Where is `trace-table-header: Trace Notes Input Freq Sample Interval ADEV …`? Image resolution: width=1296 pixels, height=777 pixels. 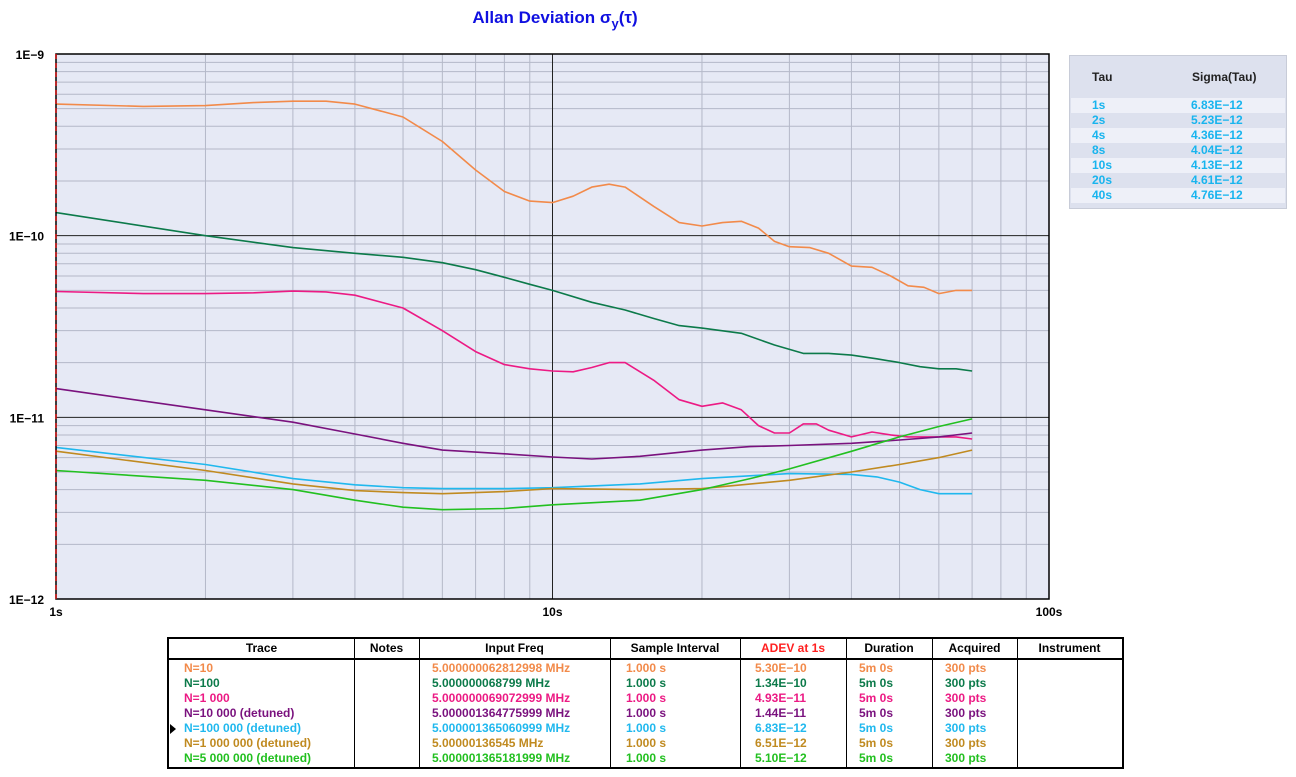
trace-table-header: Trace Notes Input Freq Sample Interval ADEV … is located at coordinates (645, 649).